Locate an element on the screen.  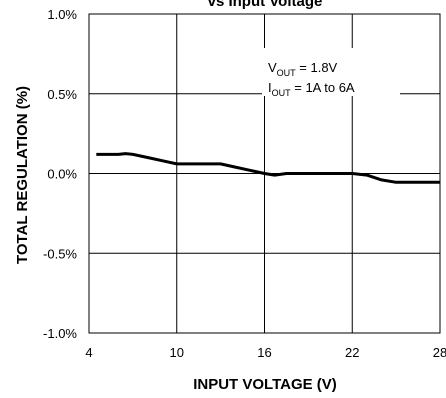
y-tick-label: -1.0% is located at coordinates (60, 333).